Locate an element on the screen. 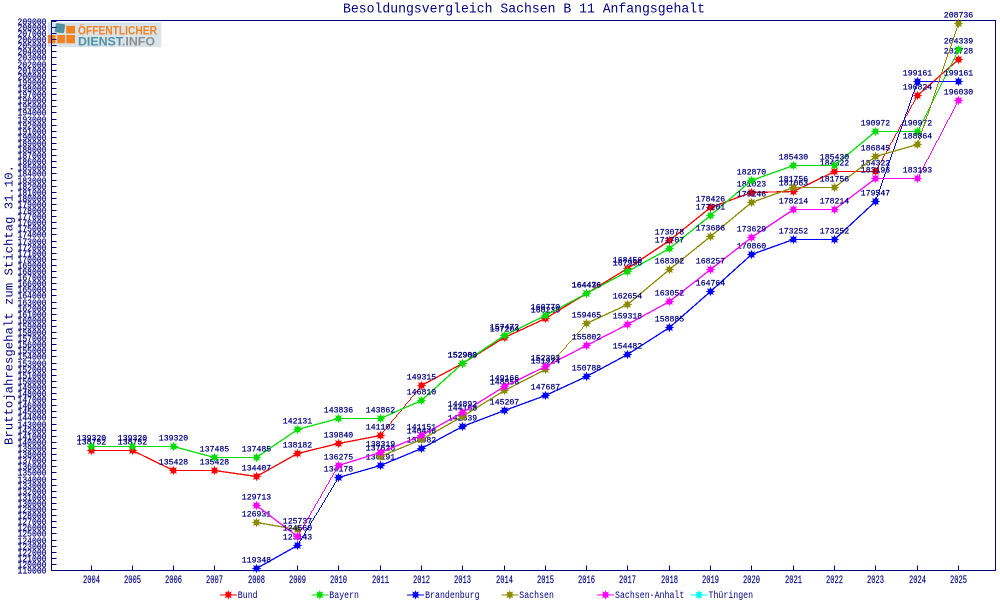 This screenshot has width=1000, height=605. svg-text: 204000 is located at coordinates (32, 53).